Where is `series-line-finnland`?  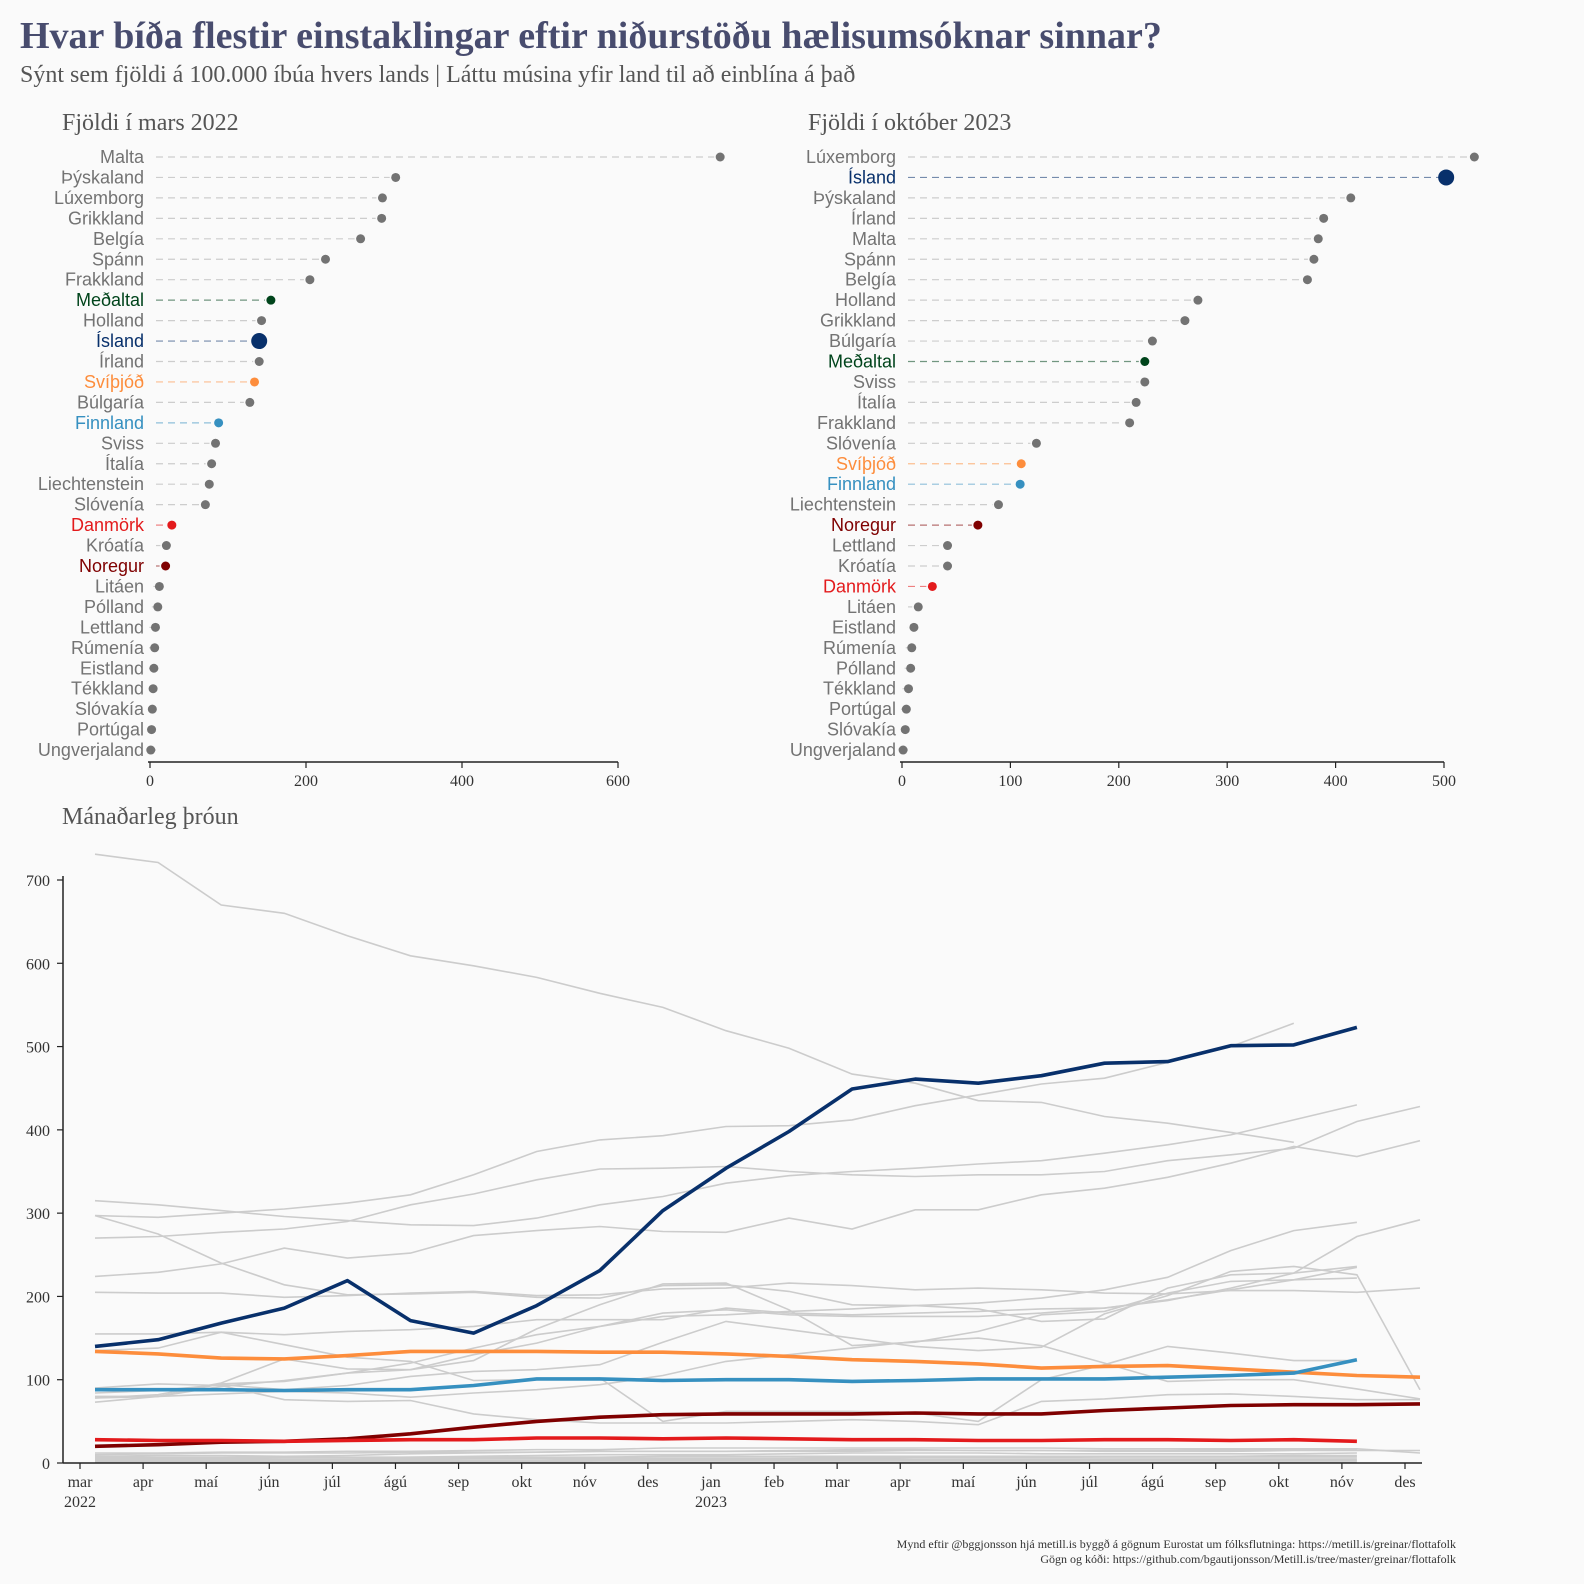 series-line-finnland is located at coordinates (726, 1375).